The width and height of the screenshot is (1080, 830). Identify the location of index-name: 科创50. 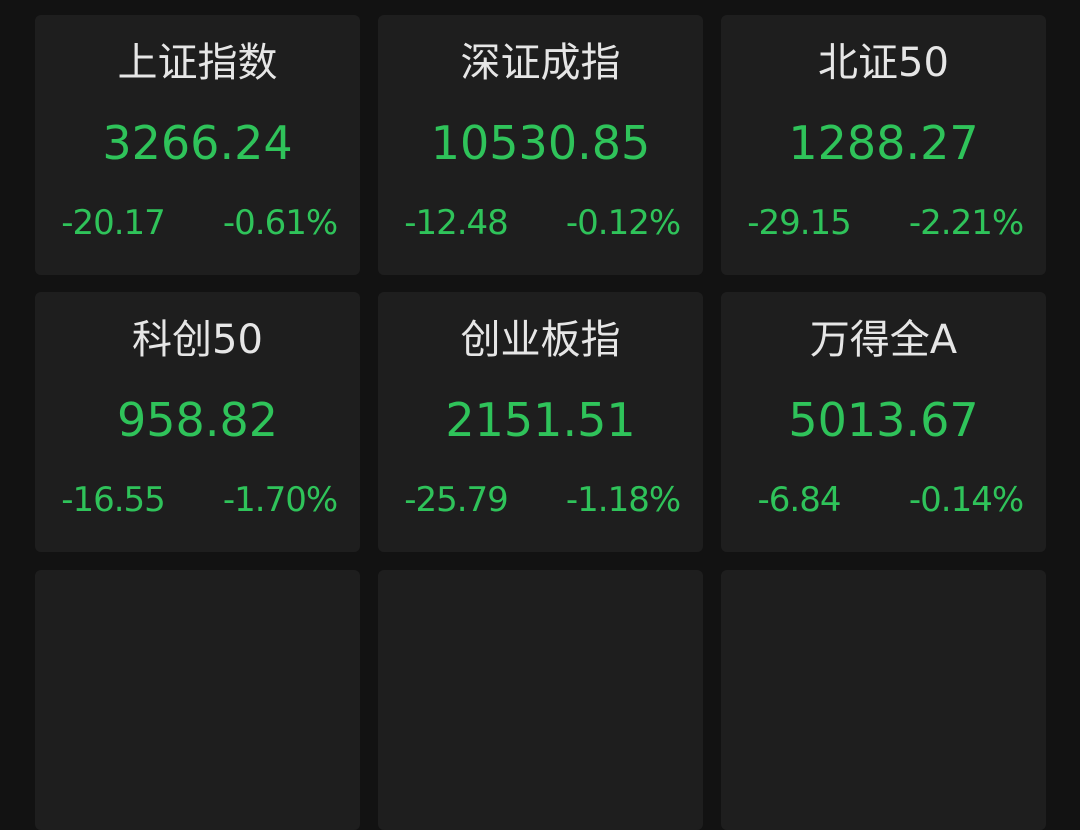
(197, 340).